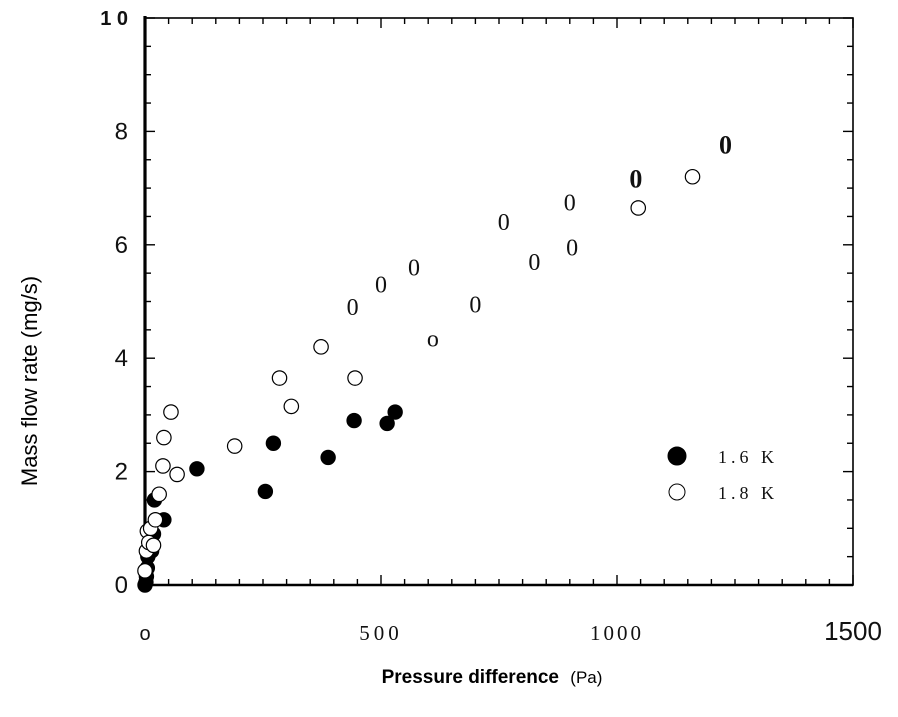  What do you see at coordinates (433, 339) in the screenshot?
I see `plot-annotation: o` at bounding box center [433, 339].